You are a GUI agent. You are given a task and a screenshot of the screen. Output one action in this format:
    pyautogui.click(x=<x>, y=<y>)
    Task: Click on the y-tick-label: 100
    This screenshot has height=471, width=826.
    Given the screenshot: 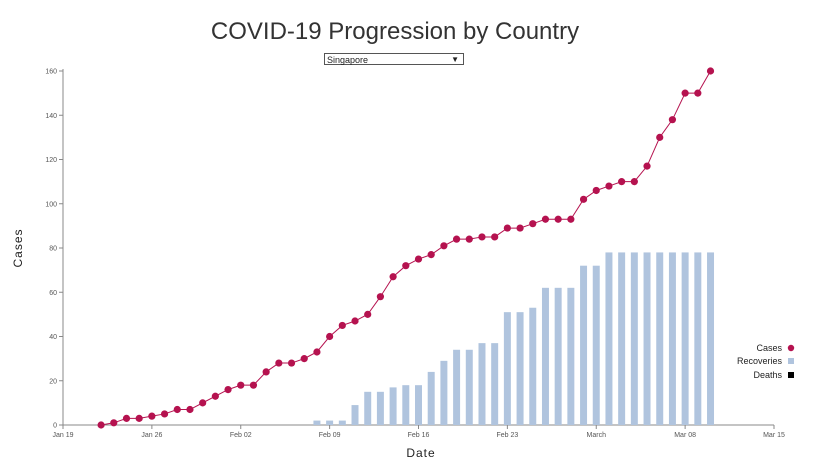 What is the action you would take?
    pyautogui.click(x=51, y=204)
    